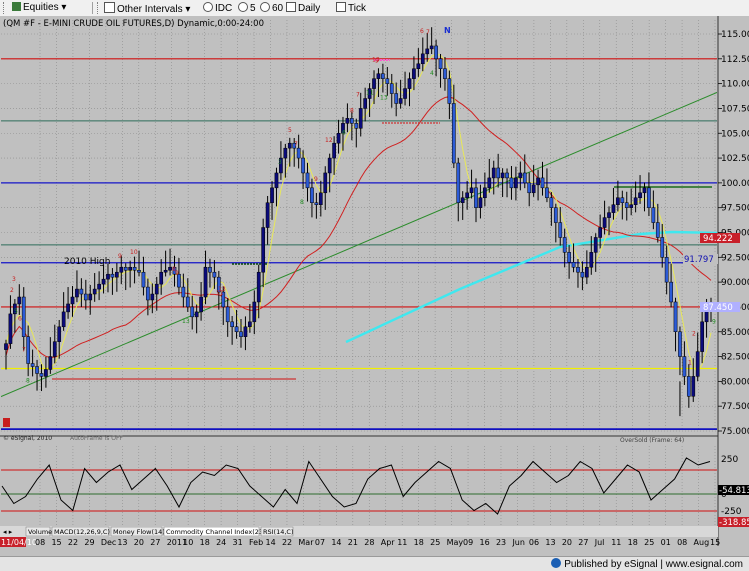 This screenshot has width=749, height=571. I want to click on date-tick-label: 06, so click(534, 542).